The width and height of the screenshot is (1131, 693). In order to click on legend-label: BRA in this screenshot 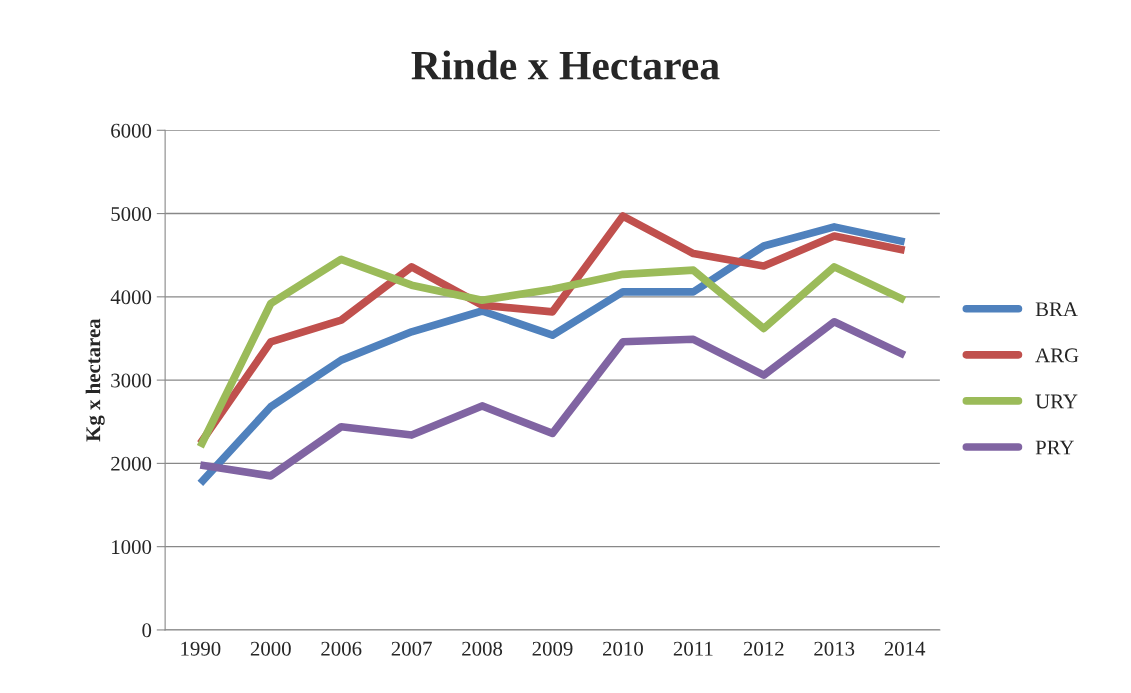, I will do `click(1056, 309)`.